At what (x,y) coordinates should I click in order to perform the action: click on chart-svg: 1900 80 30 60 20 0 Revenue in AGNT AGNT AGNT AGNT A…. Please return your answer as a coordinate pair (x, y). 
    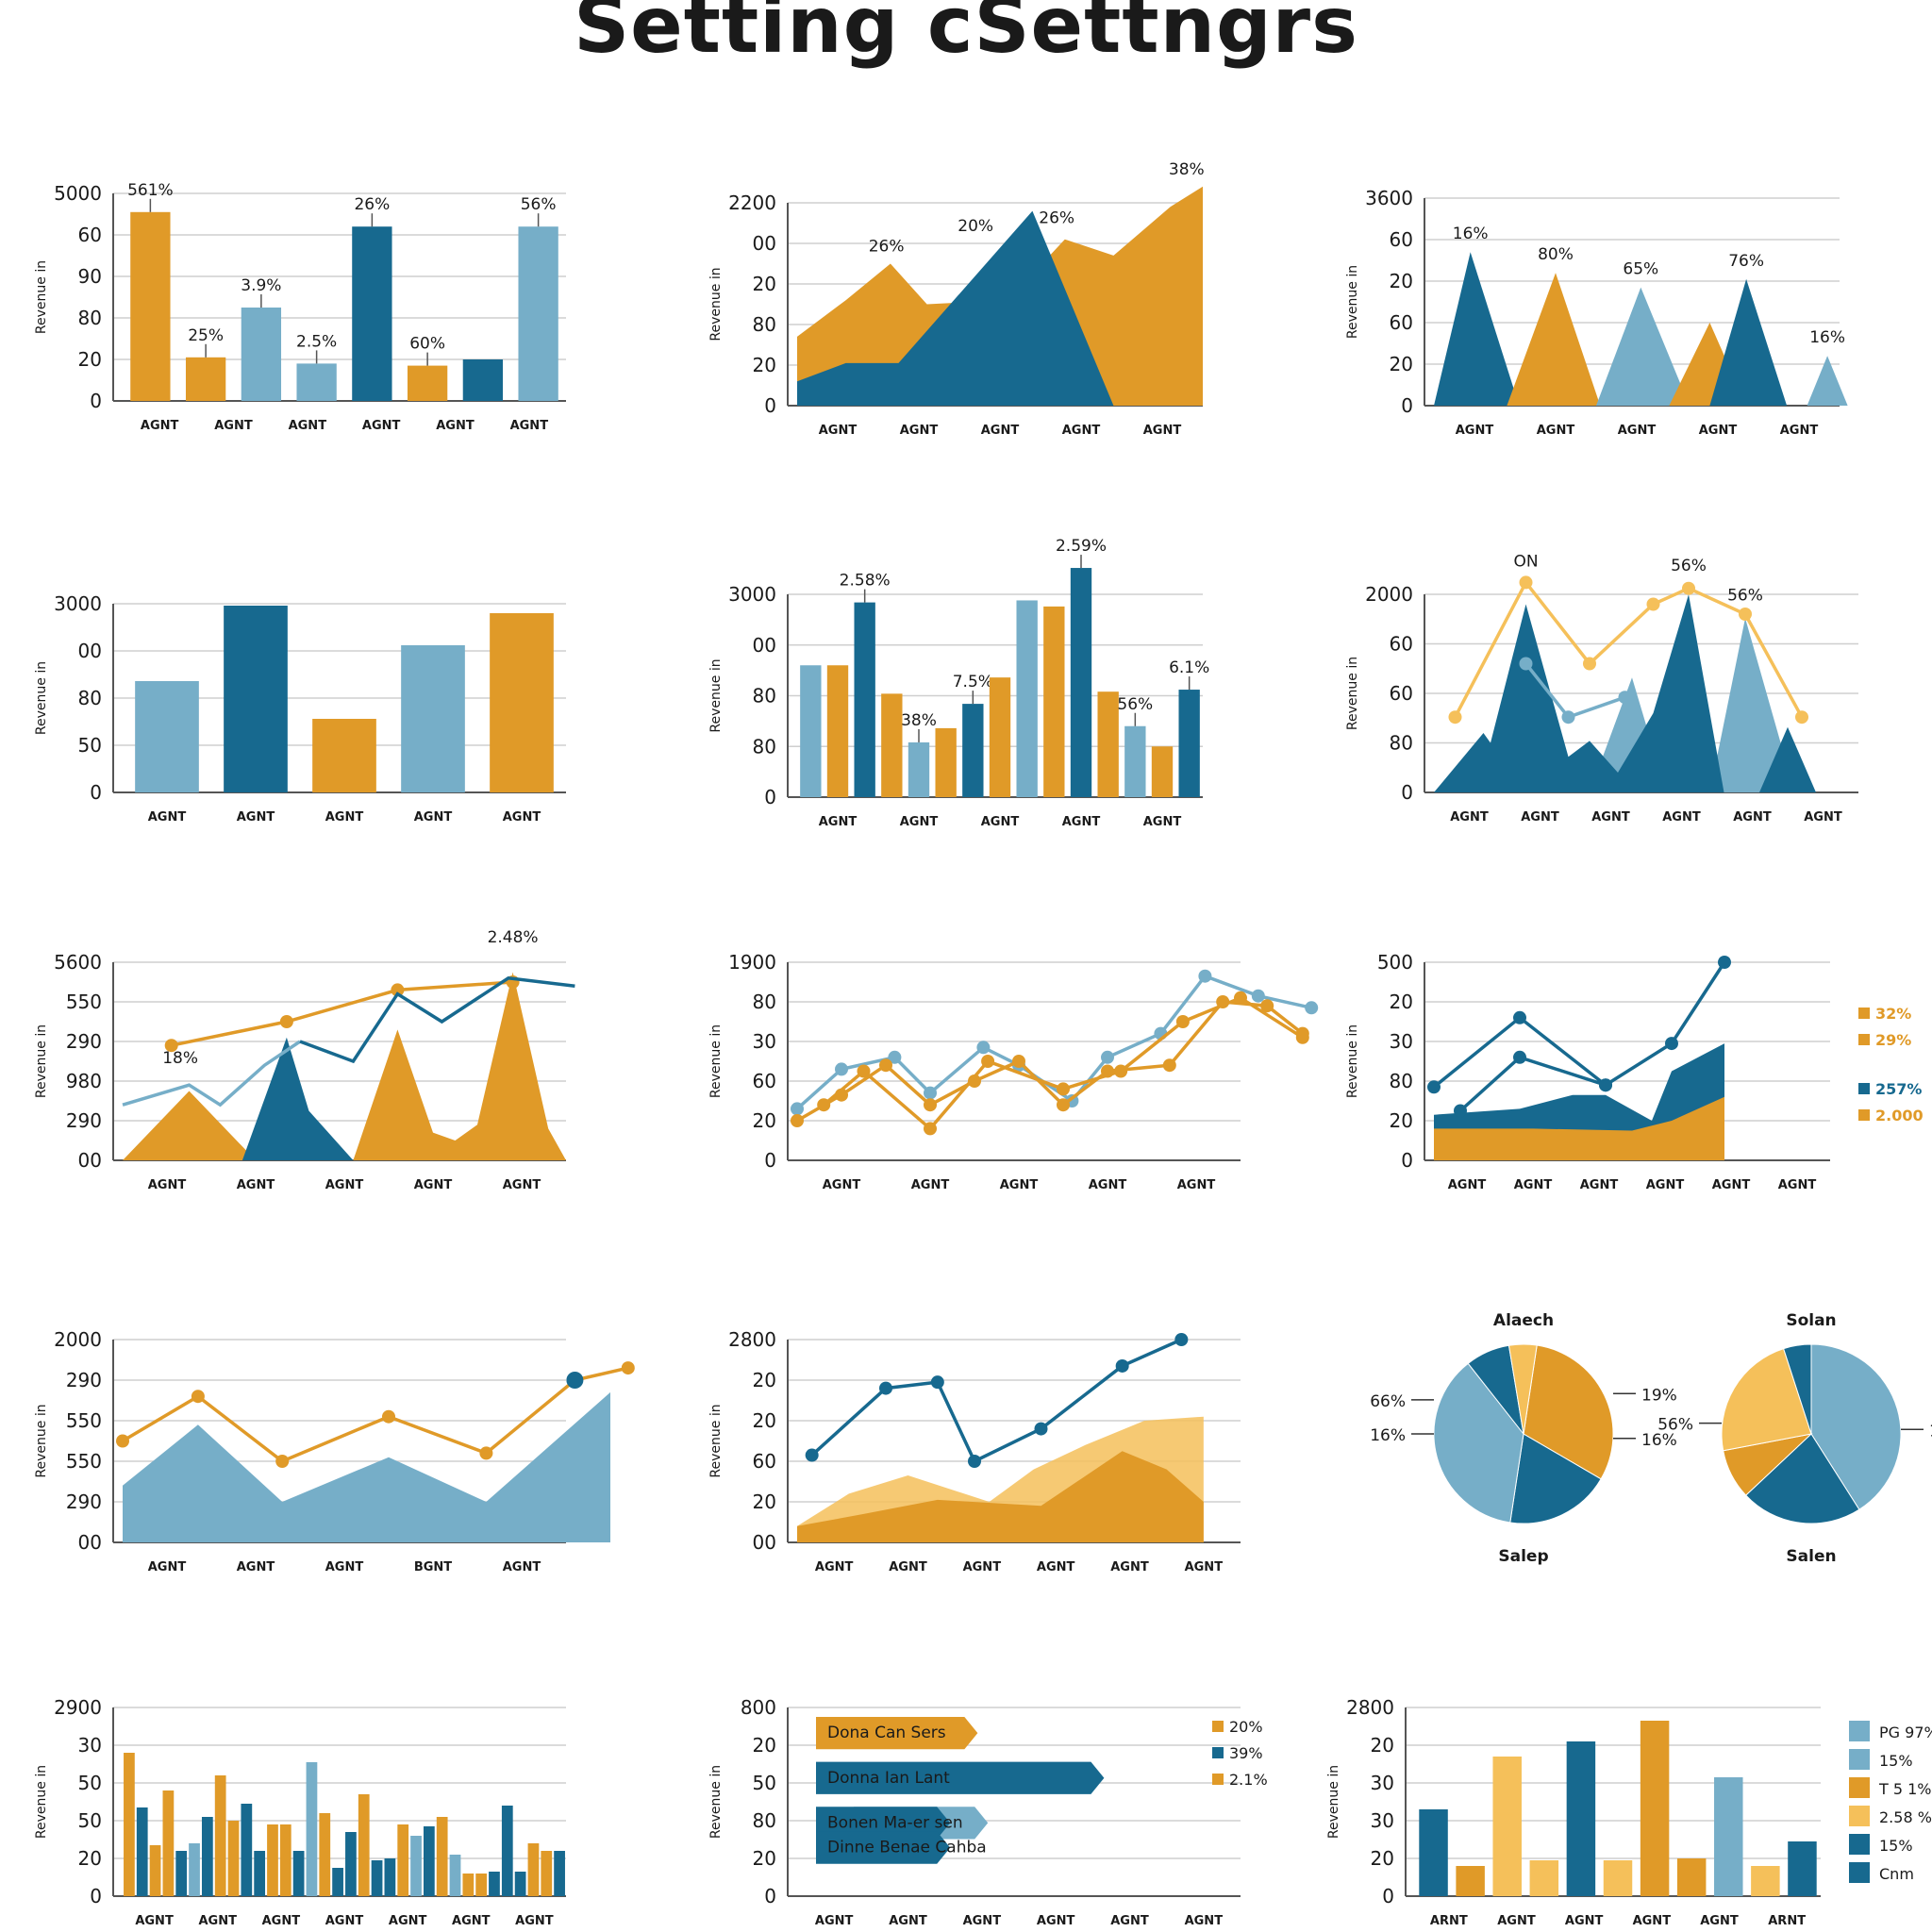
    Looking at the image, I should click on (1013, 1071).